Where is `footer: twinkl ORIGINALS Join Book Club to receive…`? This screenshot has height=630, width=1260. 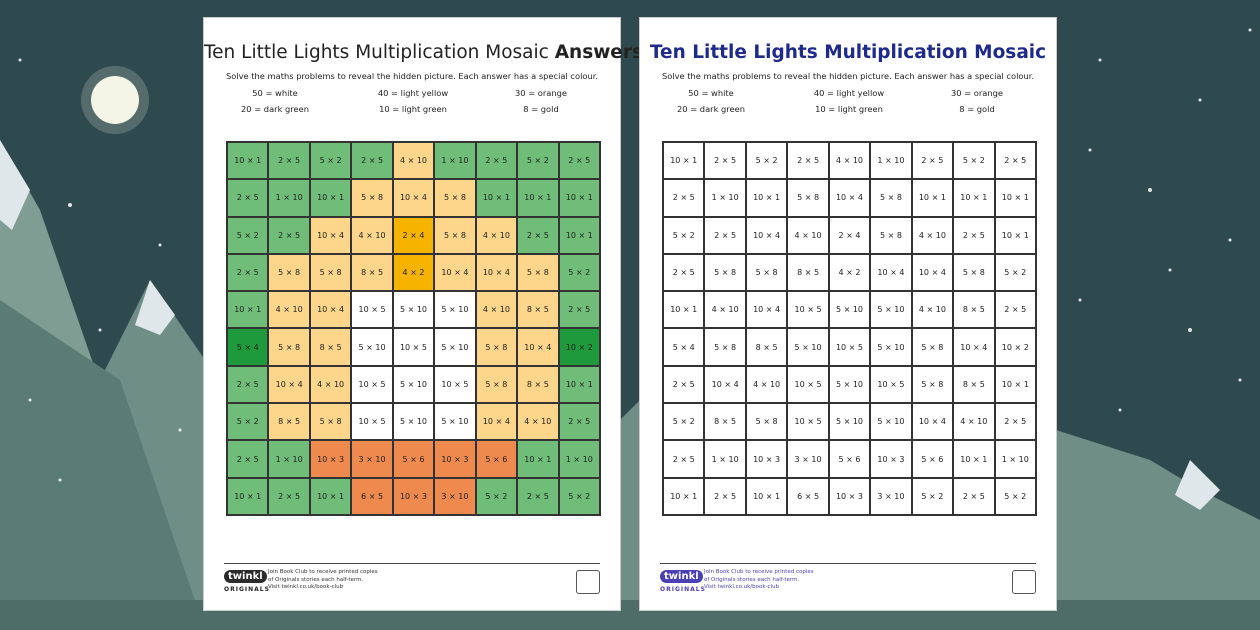
footer: twinkl ORIGINALS Join Book Club to receive… is located at coordinates (848, 578).